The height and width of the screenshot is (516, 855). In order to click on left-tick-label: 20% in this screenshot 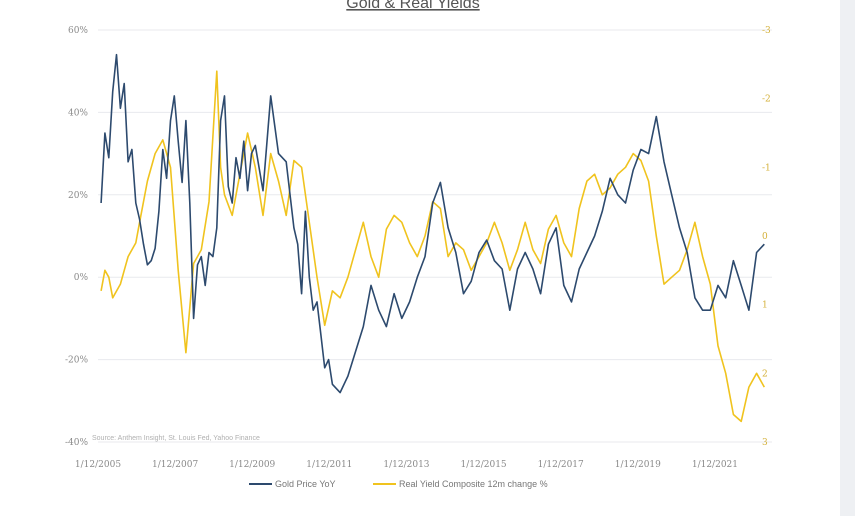, I will do `click(78, 196)`.